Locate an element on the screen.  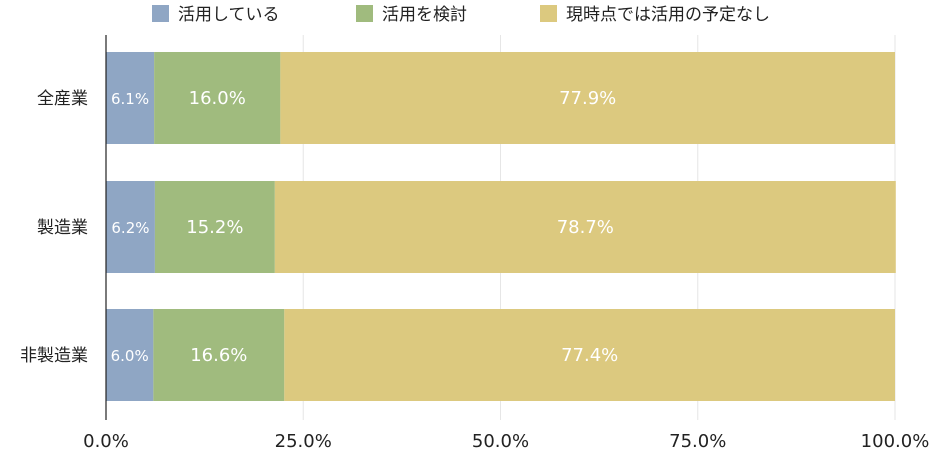
data-label: 6.1% is located at coordinates (130, 99).